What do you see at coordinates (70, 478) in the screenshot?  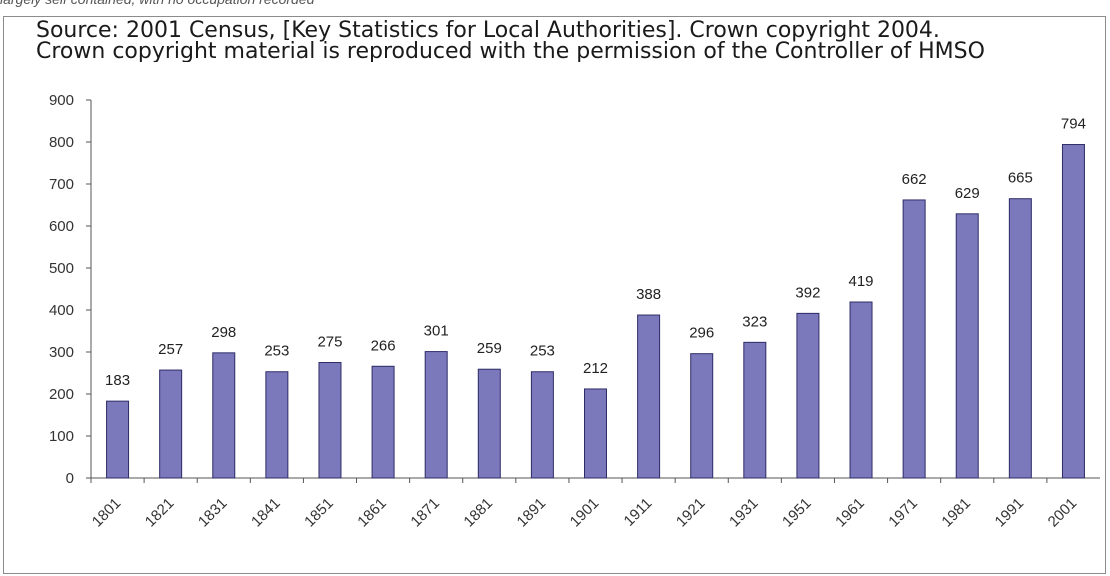 I see `y-tick-label: 0` at bounding box center [70, 478].